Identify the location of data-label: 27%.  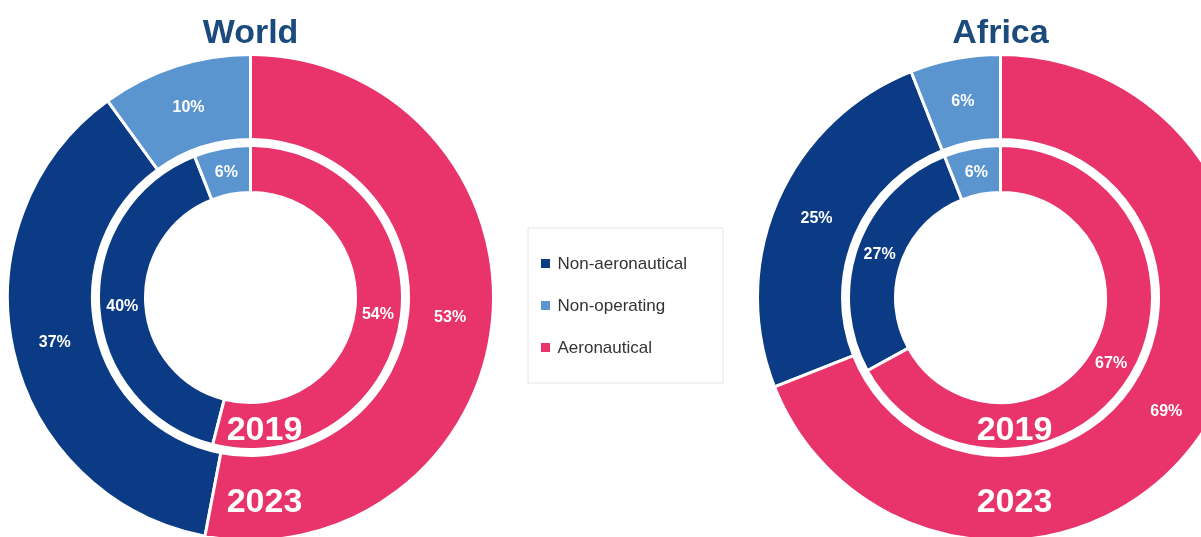
(879, 254).